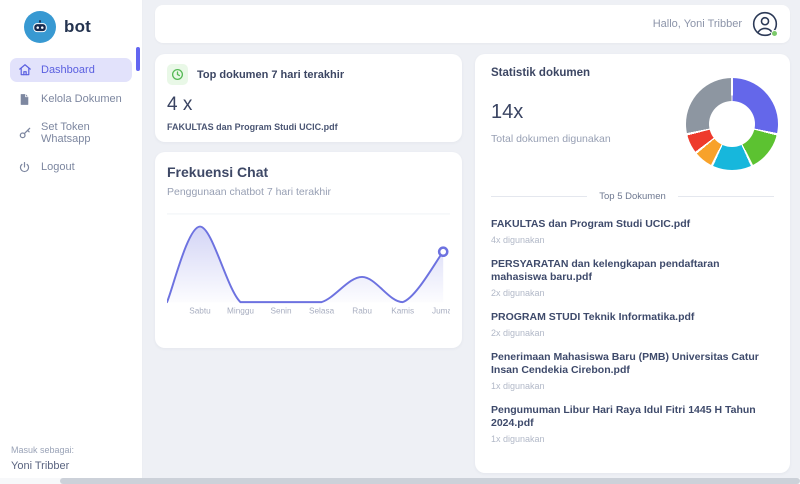  What do you see at coordinates (81, 99) in the screenshot?
I see `sidebar-item-label: Kelola Dokumen` at bounding box center [81, 99].